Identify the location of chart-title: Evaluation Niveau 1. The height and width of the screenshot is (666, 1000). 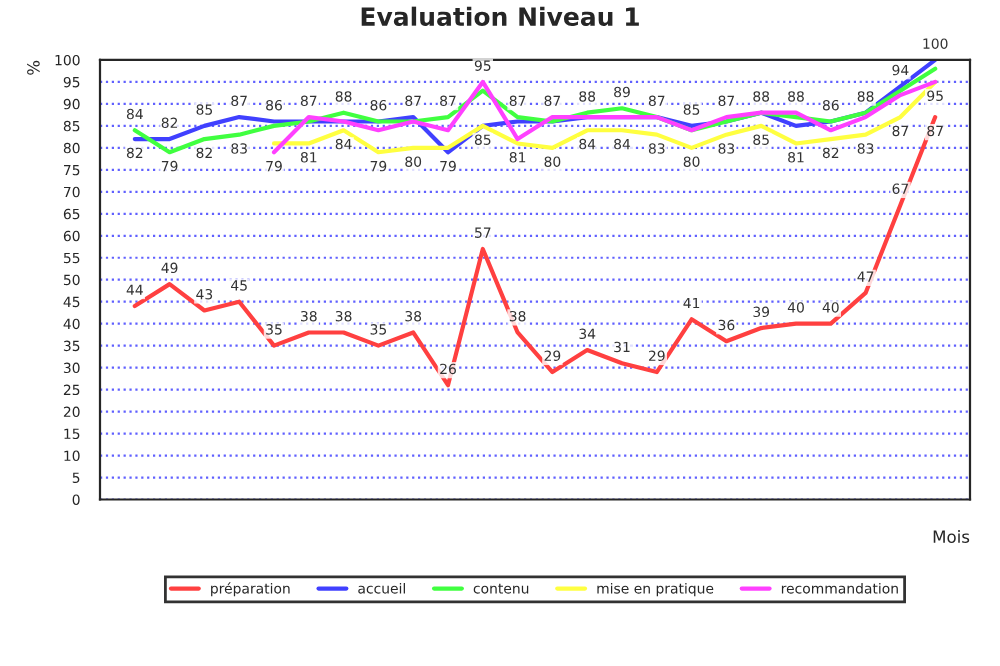
(500, 16).